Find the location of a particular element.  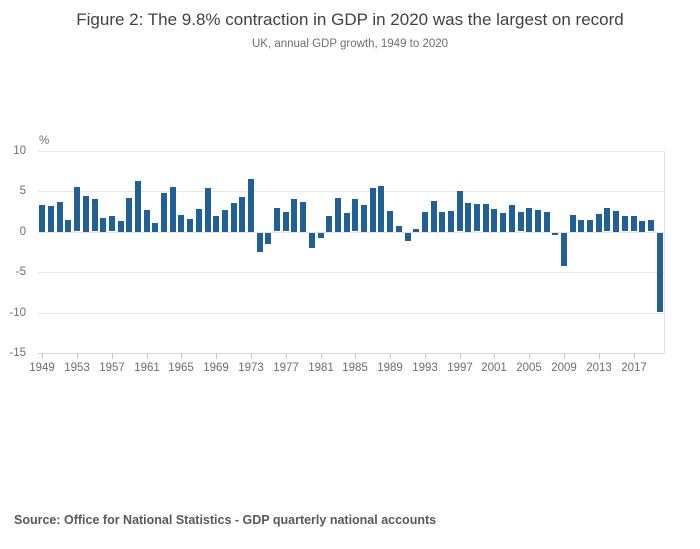

bar-1970 is located at coordinates (225, 221).